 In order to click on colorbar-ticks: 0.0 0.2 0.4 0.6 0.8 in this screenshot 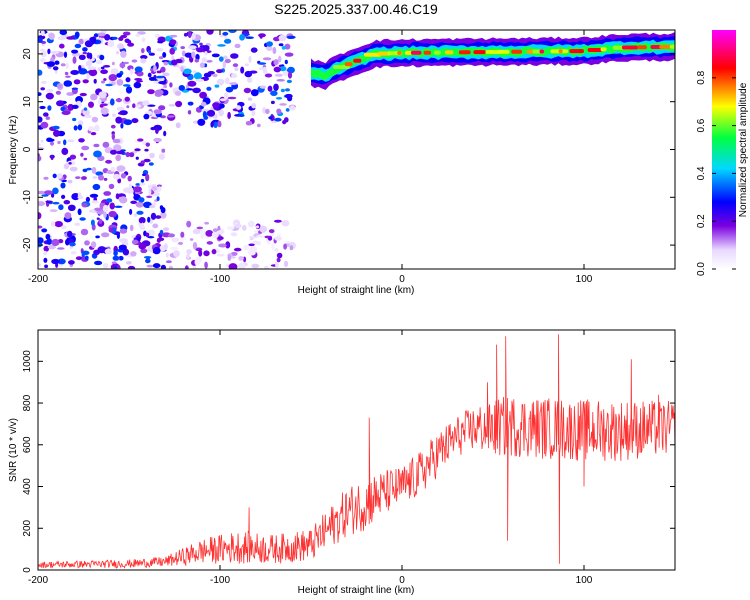, I will do `click(716, 173)`.